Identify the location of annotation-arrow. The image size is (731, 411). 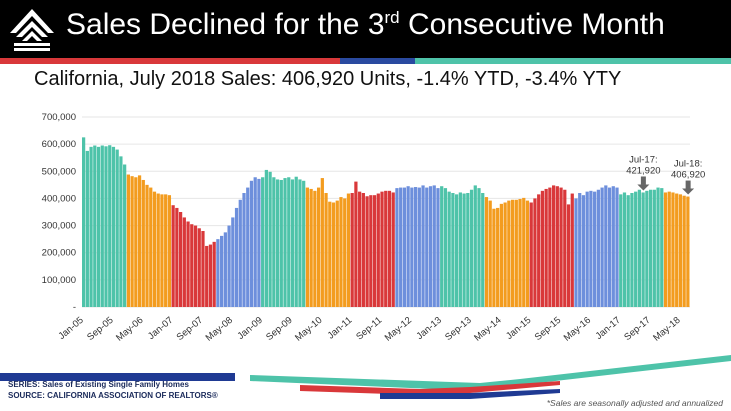
(688, 184).